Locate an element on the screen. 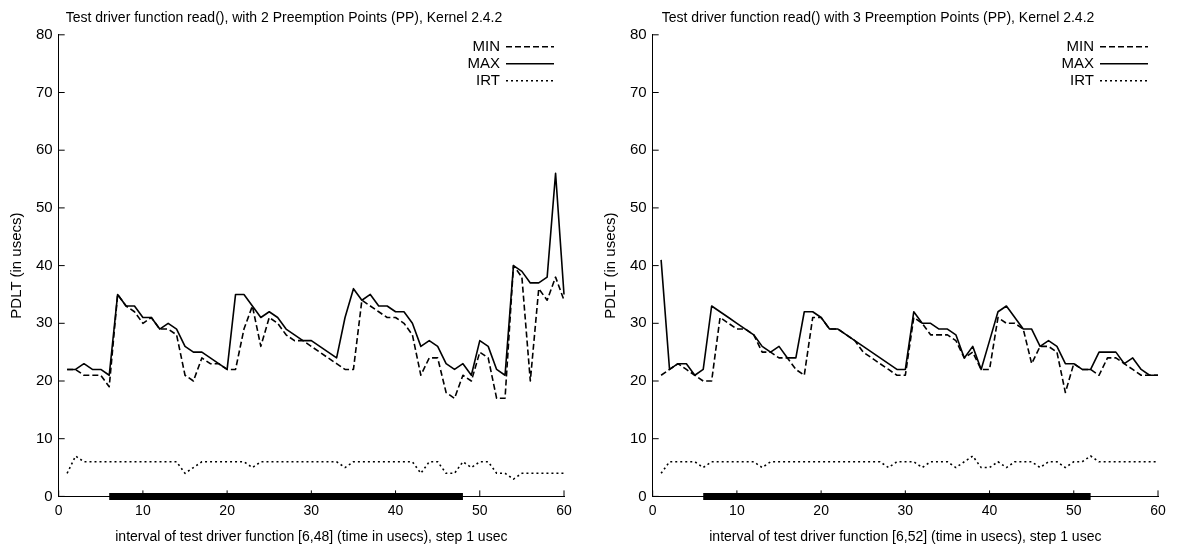 This screenshot has height=554, width=1189. x-axis-title: interval of test driver function [6,52] (time in usecs), step 1 usec is located at coordinates (905, 536).